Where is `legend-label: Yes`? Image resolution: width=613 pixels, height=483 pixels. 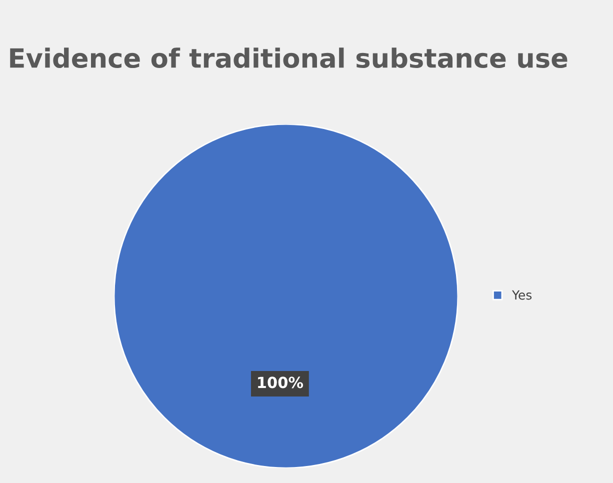
legend-label: Yes is located at coordinates (522, 295).